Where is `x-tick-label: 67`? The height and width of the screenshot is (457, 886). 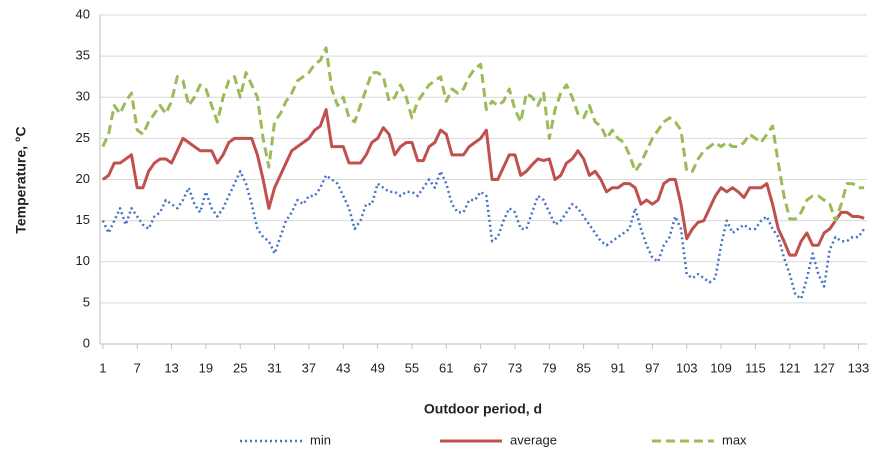 x-tick-label: 67 is located at coordinates (480, 367).